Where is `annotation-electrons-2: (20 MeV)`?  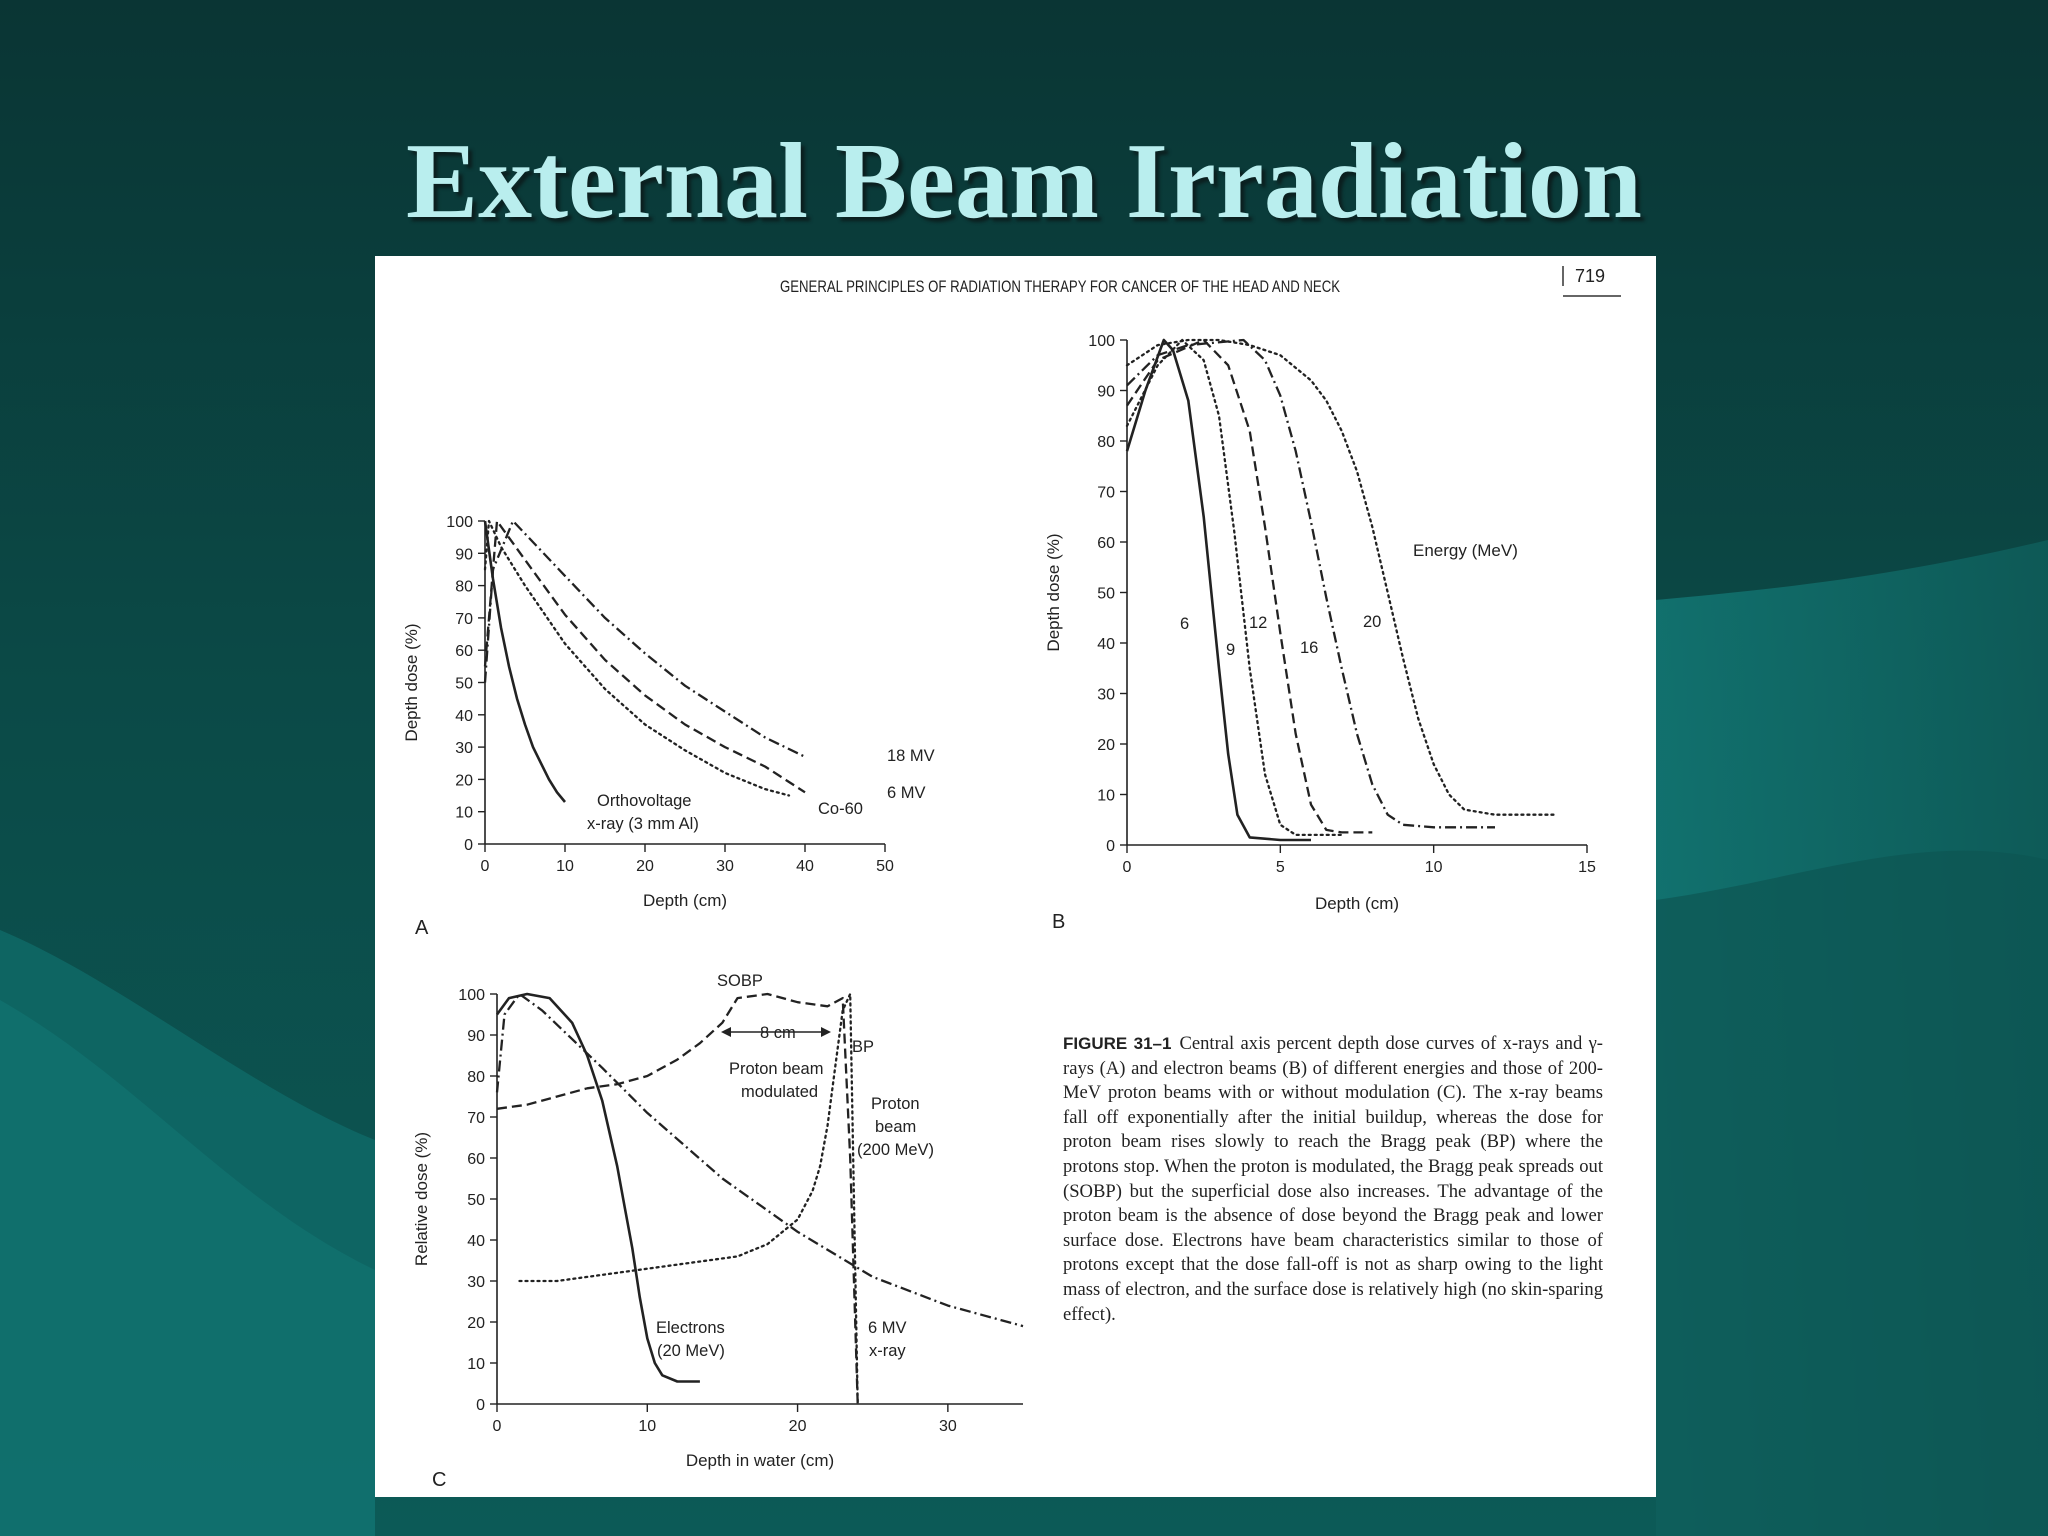 annotation-electrons-2: (20 MeV) is located at coordinates (691, 1351).